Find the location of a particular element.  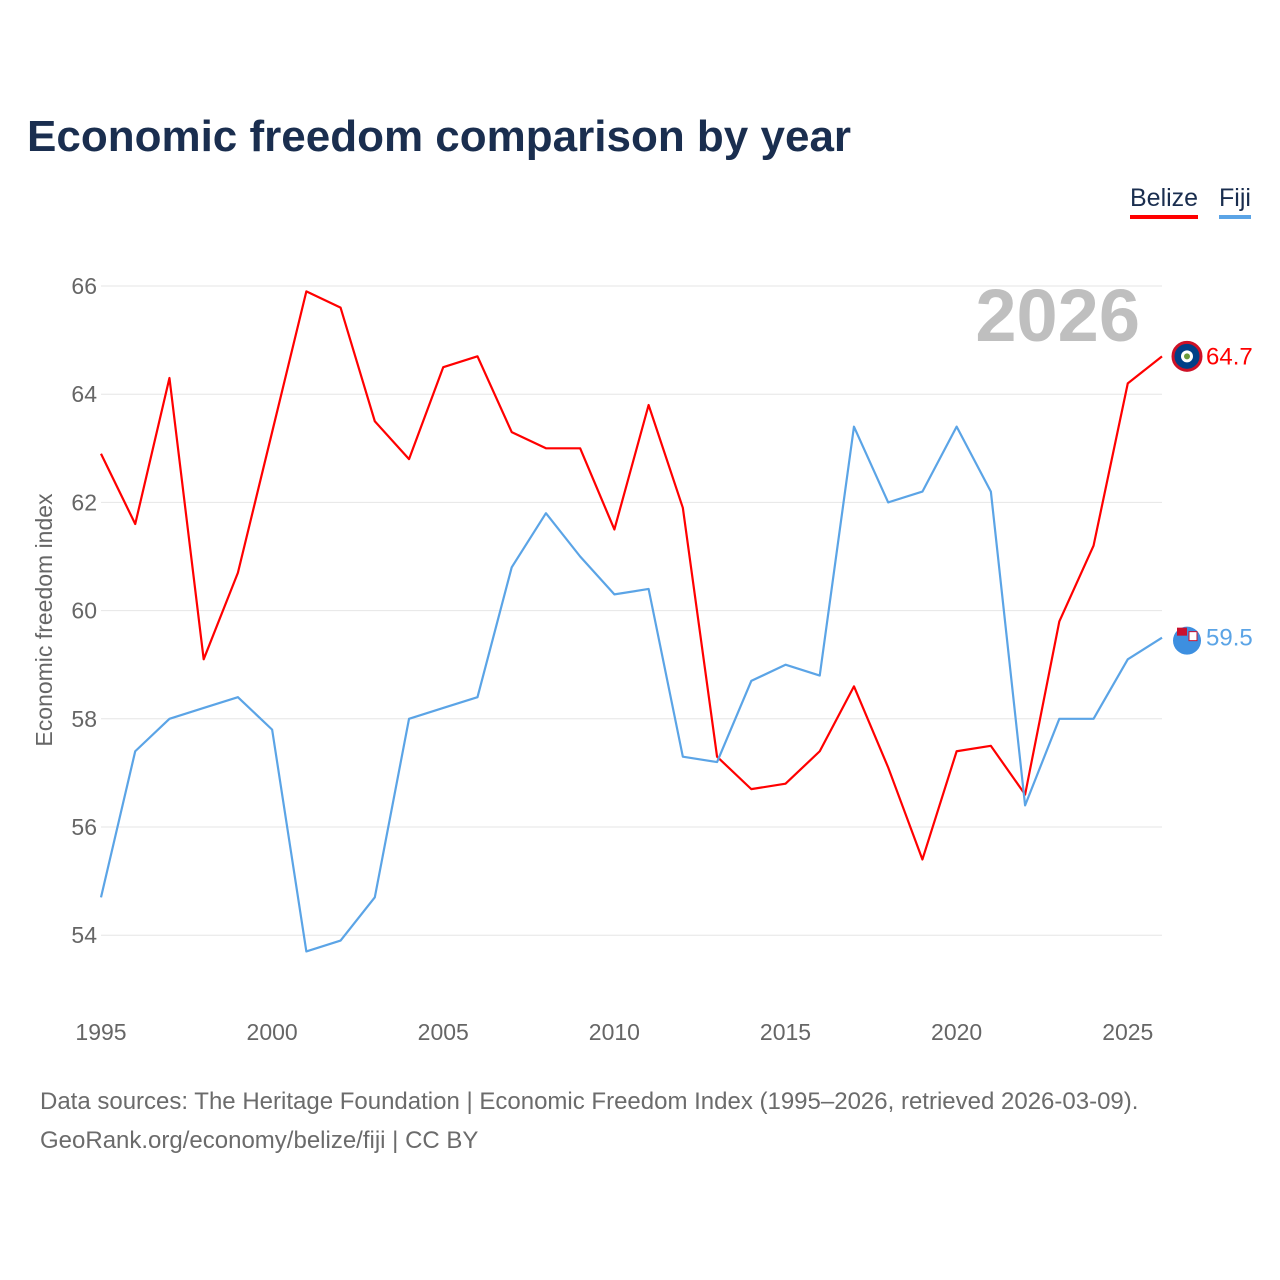

x-tick-label: 2025 is located at coordinates (1127, 1032).